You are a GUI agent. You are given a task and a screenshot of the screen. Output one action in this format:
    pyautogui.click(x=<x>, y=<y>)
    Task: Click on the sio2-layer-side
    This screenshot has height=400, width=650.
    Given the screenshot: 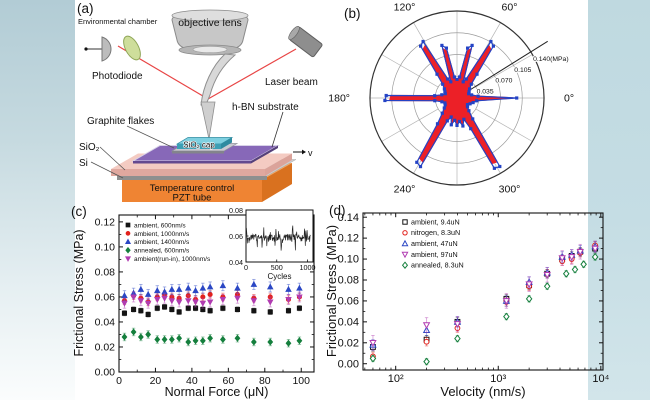 What is the action you would take?
    pyautogui.click(x=278, y=164)
    